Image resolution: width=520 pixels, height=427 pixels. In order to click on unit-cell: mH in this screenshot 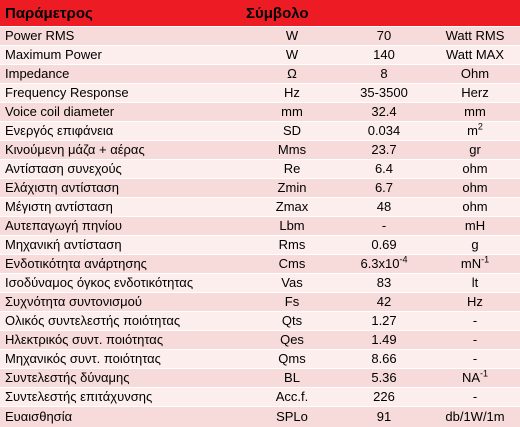, I will do `click(475, 226)`.